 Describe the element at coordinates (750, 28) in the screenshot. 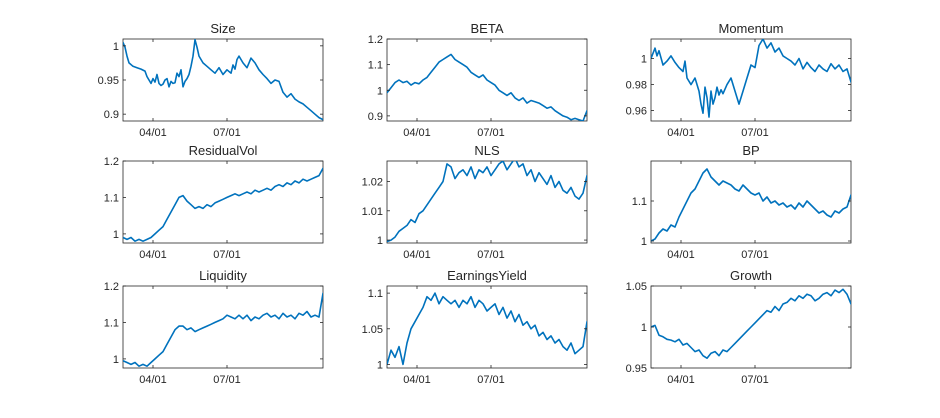

I see `panel-title: Momentum` at that location.